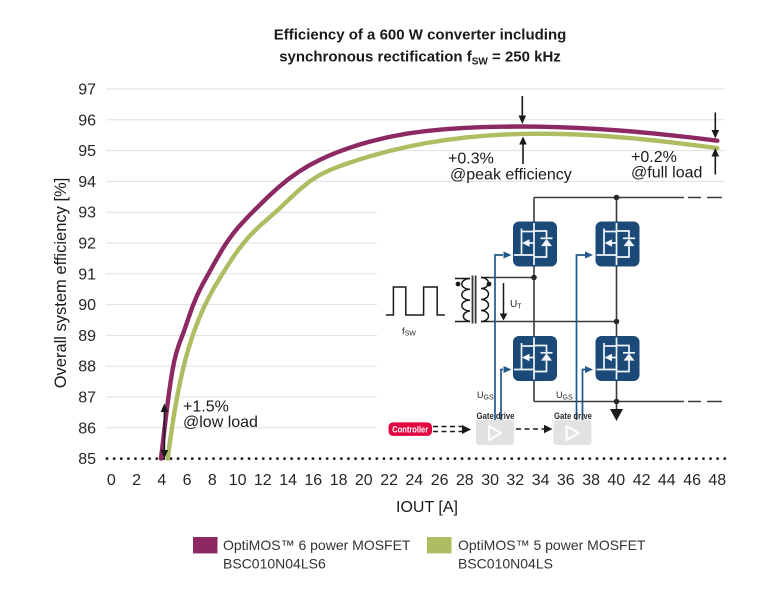 This screenshot has height=599, width=774. I want to click on svg-text: 10, so click(238, 480).